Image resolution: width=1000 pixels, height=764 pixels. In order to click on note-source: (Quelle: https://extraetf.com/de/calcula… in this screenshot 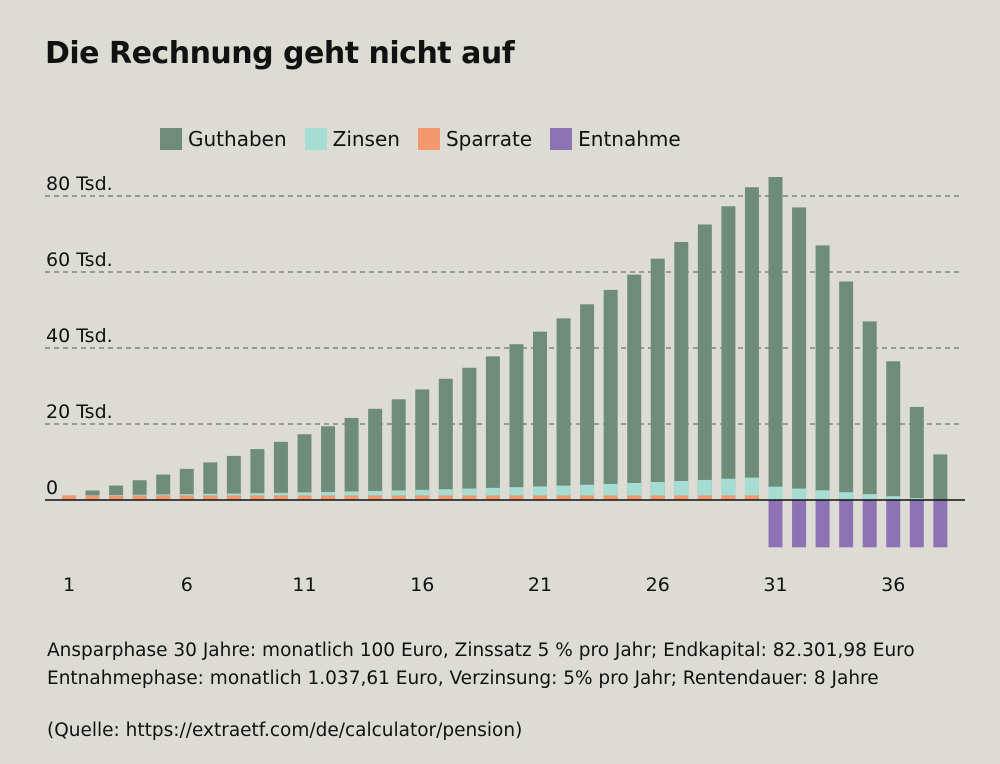, I will do `click(285, 730)`.